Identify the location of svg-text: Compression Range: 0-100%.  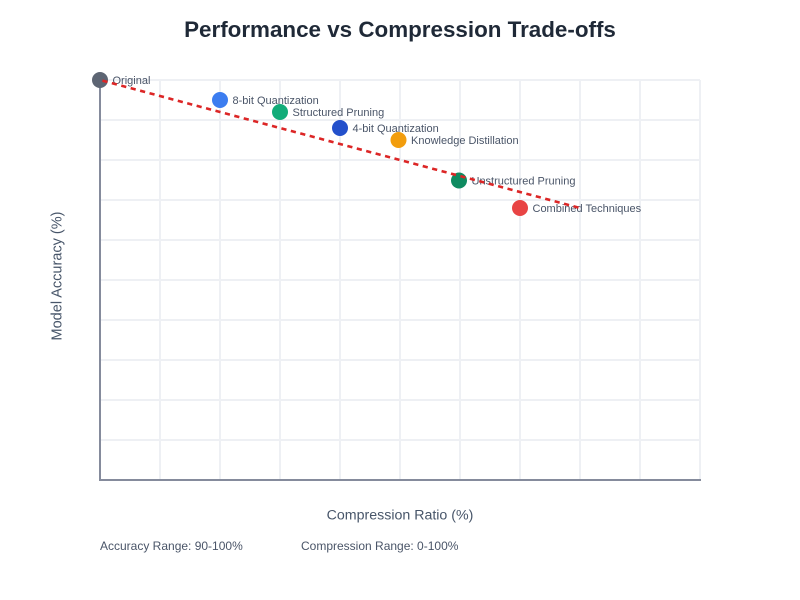
(380, 546).